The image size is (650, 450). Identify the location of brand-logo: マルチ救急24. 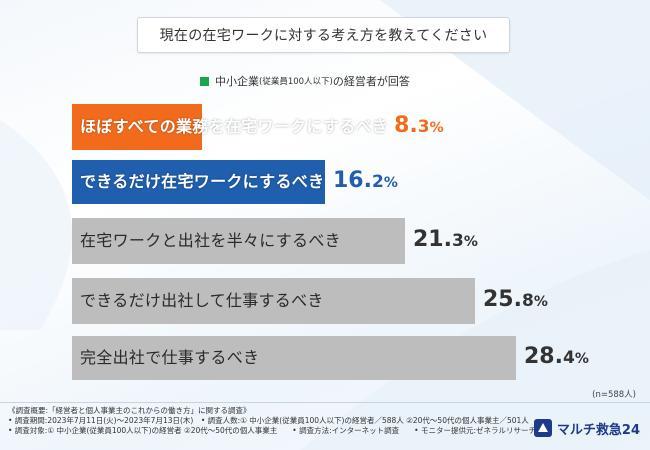
(586, 428).